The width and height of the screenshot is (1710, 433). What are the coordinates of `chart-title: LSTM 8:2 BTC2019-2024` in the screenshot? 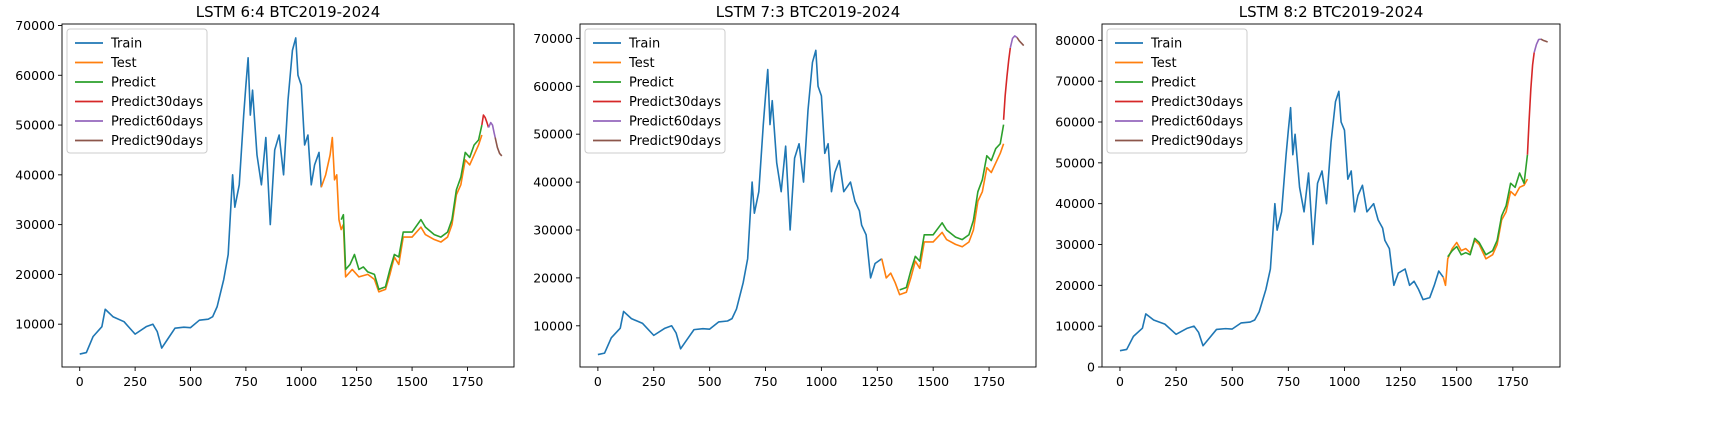 It's located at (1331, 12).